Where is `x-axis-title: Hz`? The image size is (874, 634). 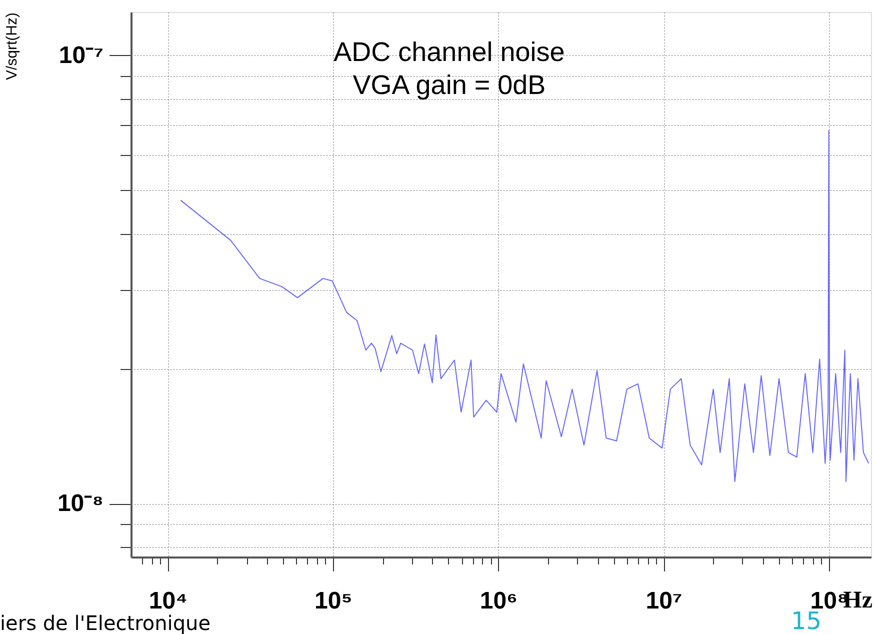
x-axis-title: Hz is located at coordinates (858, 601).